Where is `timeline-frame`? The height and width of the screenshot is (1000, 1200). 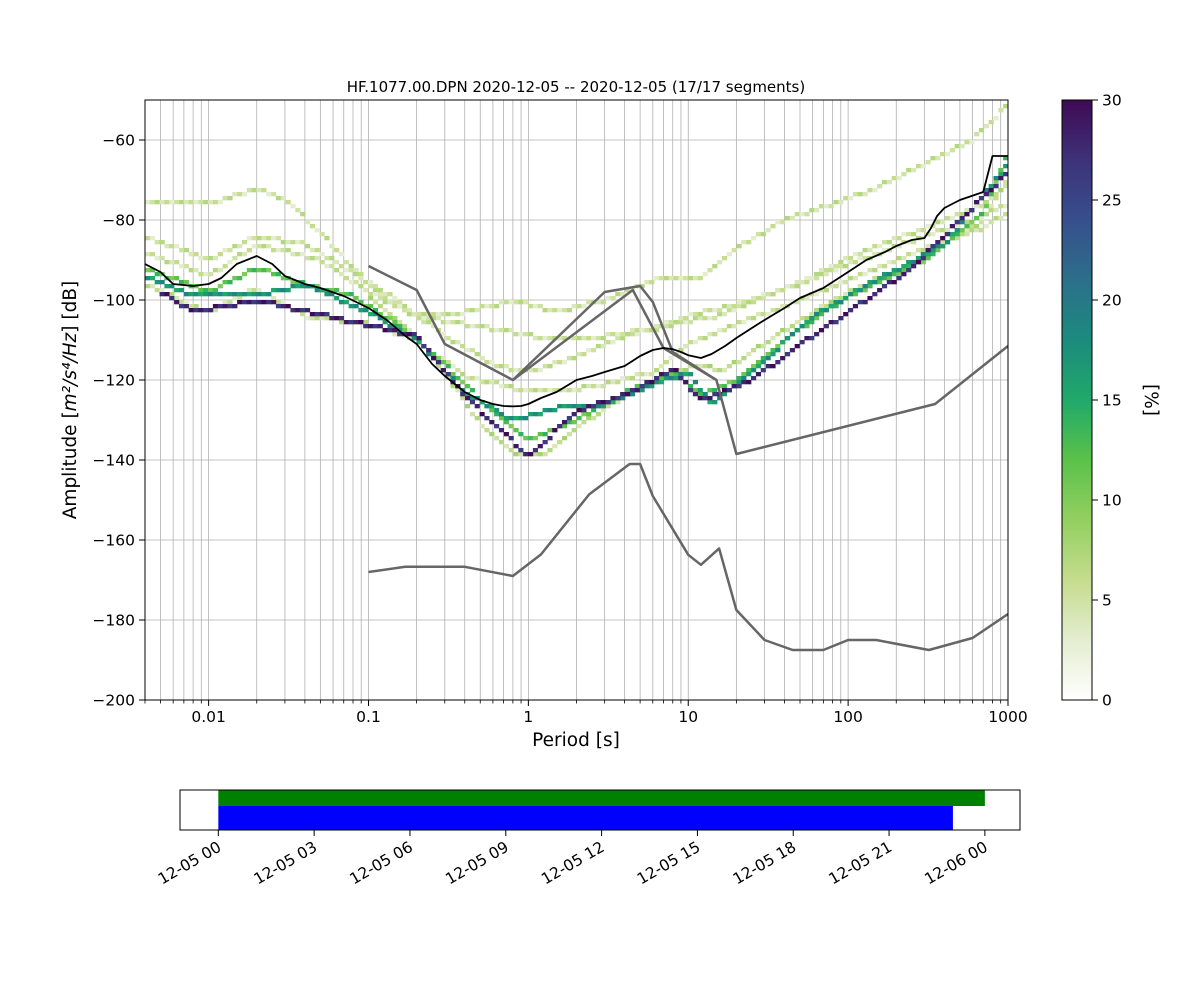
timeline-frame is located at coordinates (600, 810).